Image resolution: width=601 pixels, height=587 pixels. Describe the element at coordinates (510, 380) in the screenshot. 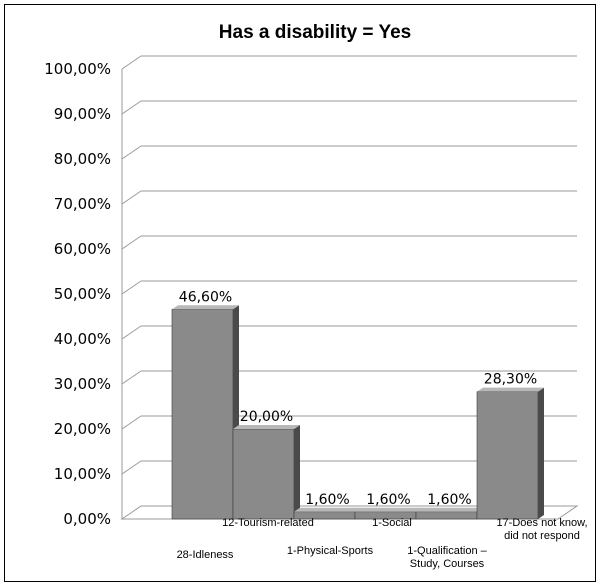

I see `data-label: 28,30%` at that location.